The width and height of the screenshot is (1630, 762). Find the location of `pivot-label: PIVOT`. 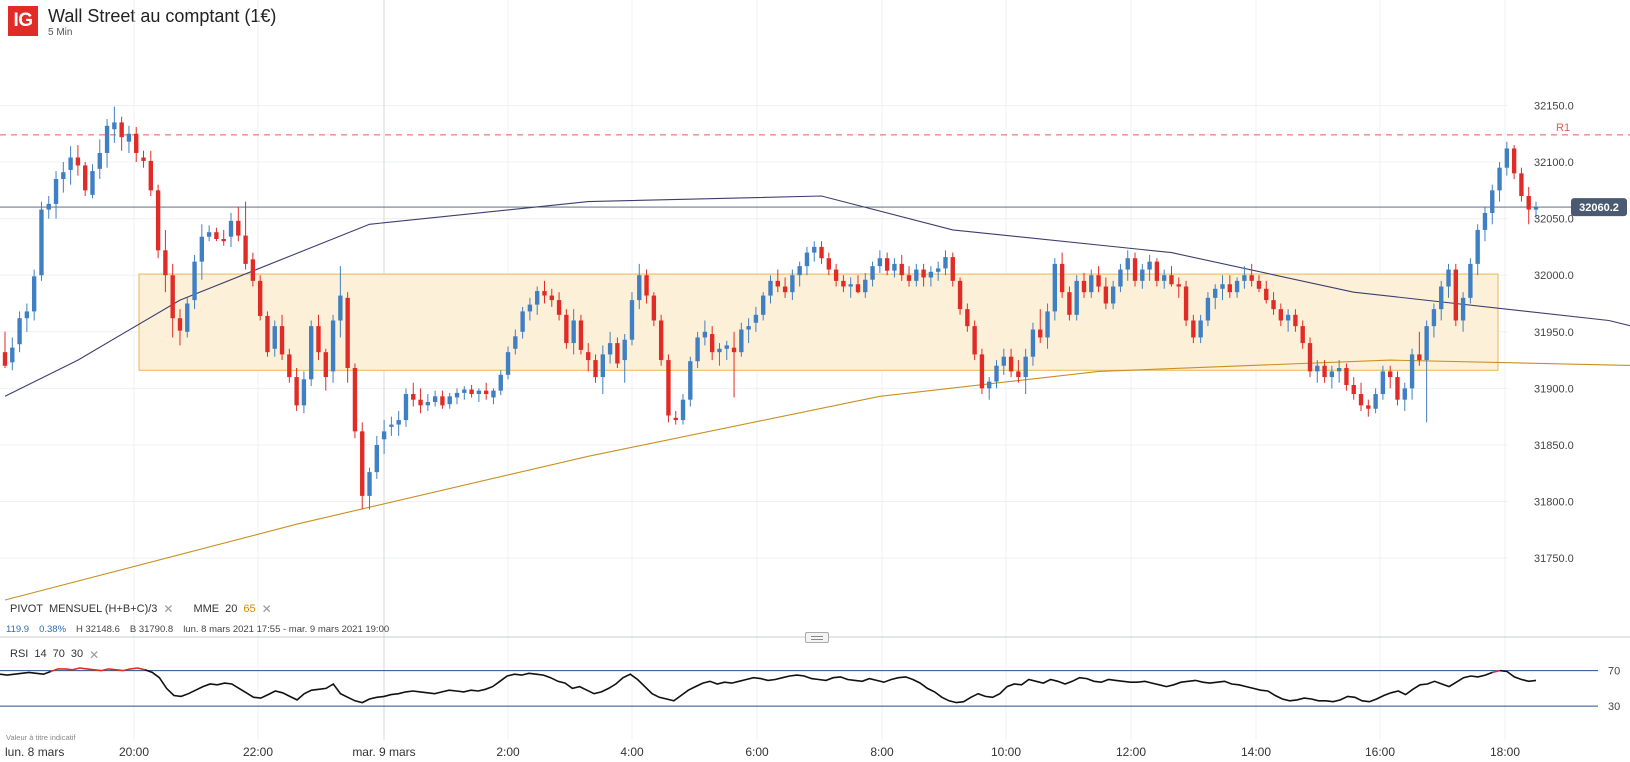

pivot-label: PIVOT is located at coordinates (27, 609).